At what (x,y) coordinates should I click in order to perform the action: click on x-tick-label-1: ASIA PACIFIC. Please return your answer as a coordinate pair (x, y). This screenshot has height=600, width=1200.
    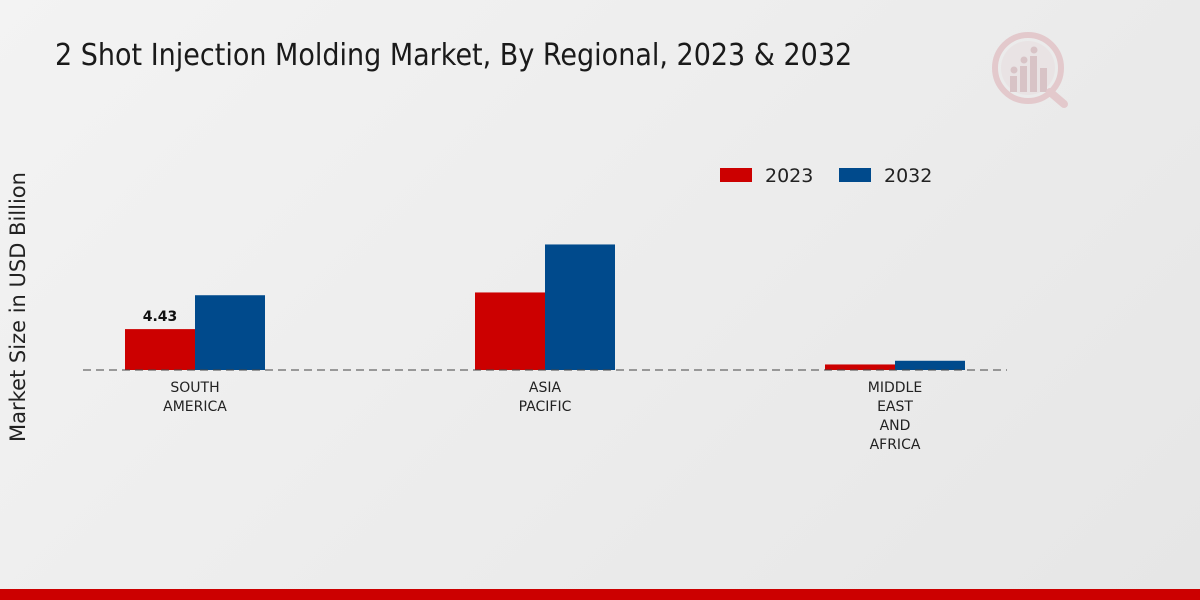
    Looking at the image, I should click on (545, 397).